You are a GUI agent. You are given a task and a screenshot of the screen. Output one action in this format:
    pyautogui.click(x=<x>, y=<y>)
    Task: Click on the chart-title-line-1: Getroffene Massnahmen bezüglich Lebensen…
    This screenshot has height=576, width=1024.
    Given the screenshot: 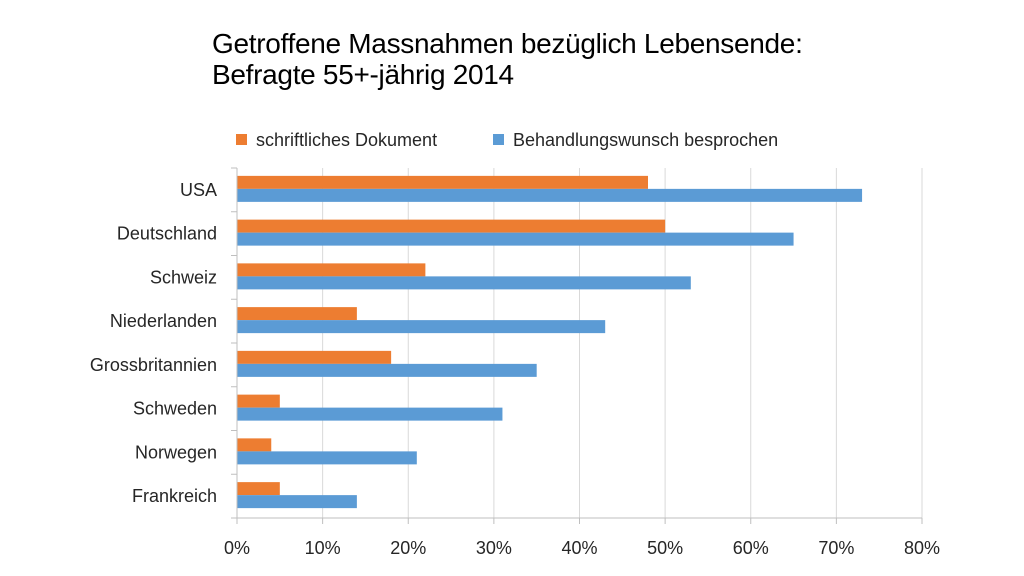 What is the action you would take?
    pyautogui.click(x=507, y=43)
    